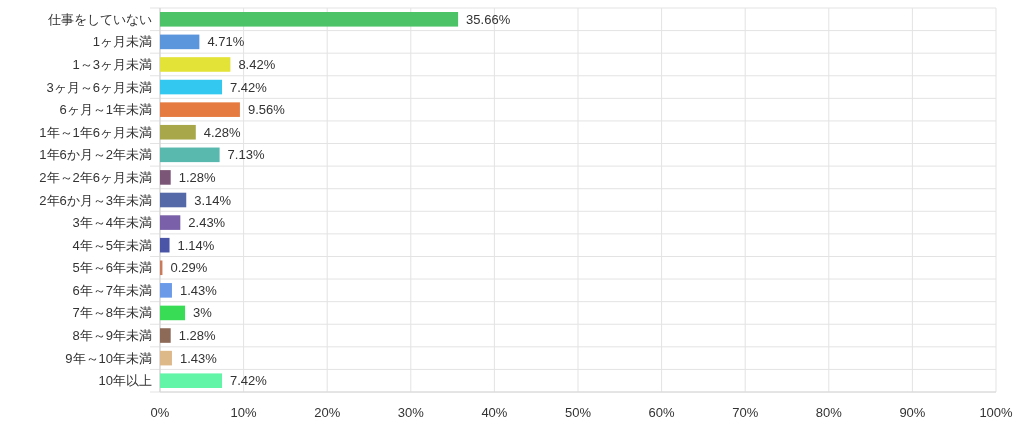 The height and width of the screenshot is (430, 1024). Describe the element at coordinates (213, 200) in the screenshot. I see `data-label: 3.14%` at that location.